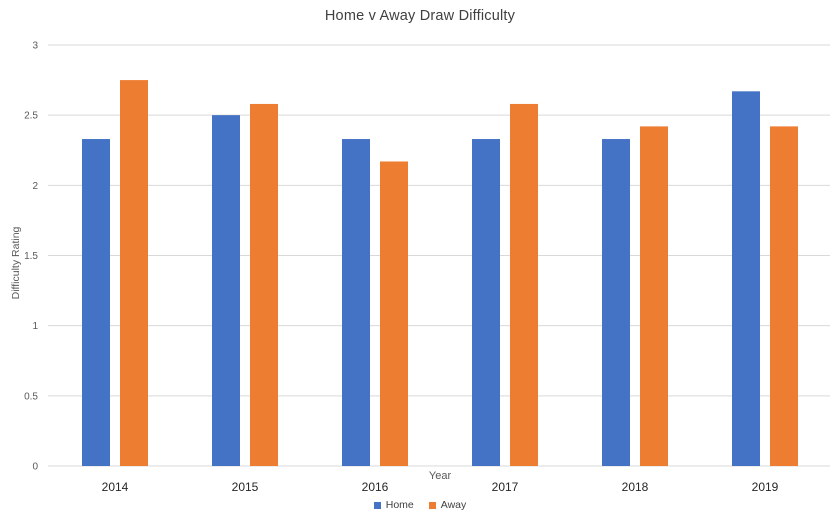 The width and height of the screenshot is (840, 530). Describe the element at coordinates (394, 313) in the screenshot. I see `bar-away-2016` at that location.